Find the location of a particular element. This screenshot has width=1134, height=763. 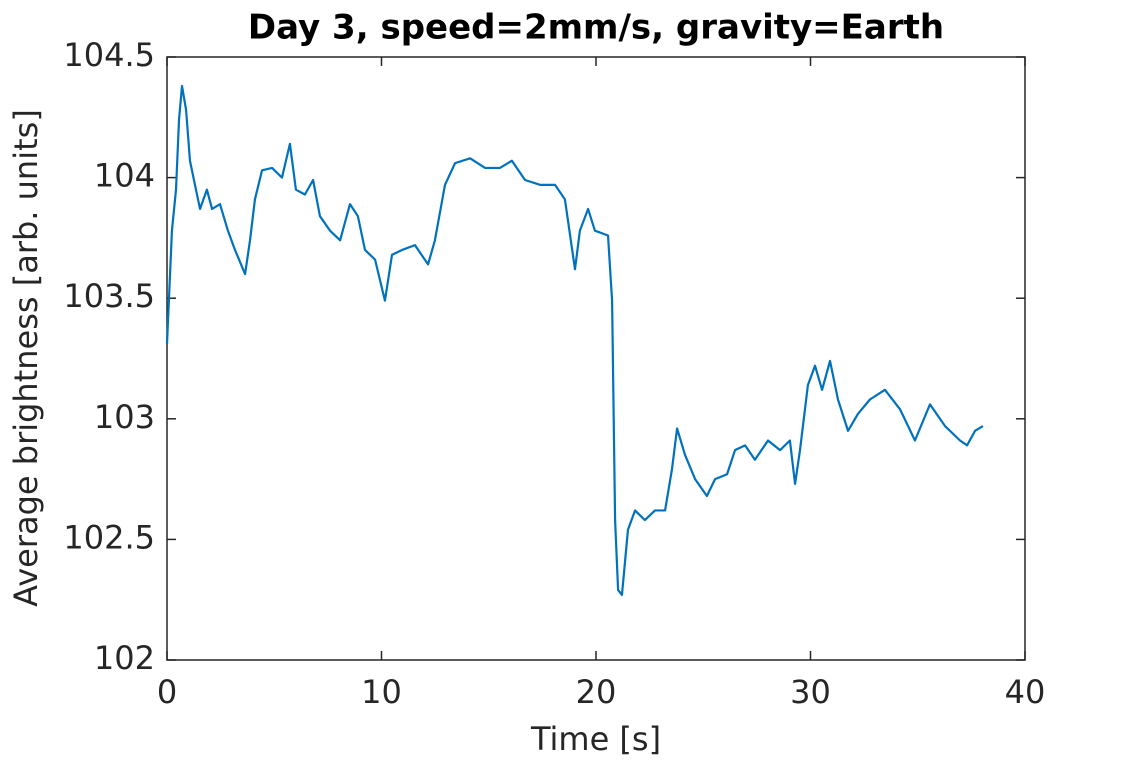

y-tick-label: 102 is located at coordinates (124, 658).